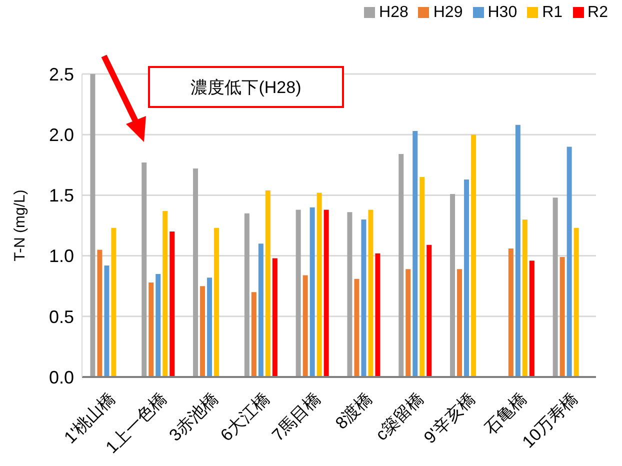  Describe the element at coordinates (246, 87) in the screenshot. I see `note-box: 濃度低下(H28)` at that location.